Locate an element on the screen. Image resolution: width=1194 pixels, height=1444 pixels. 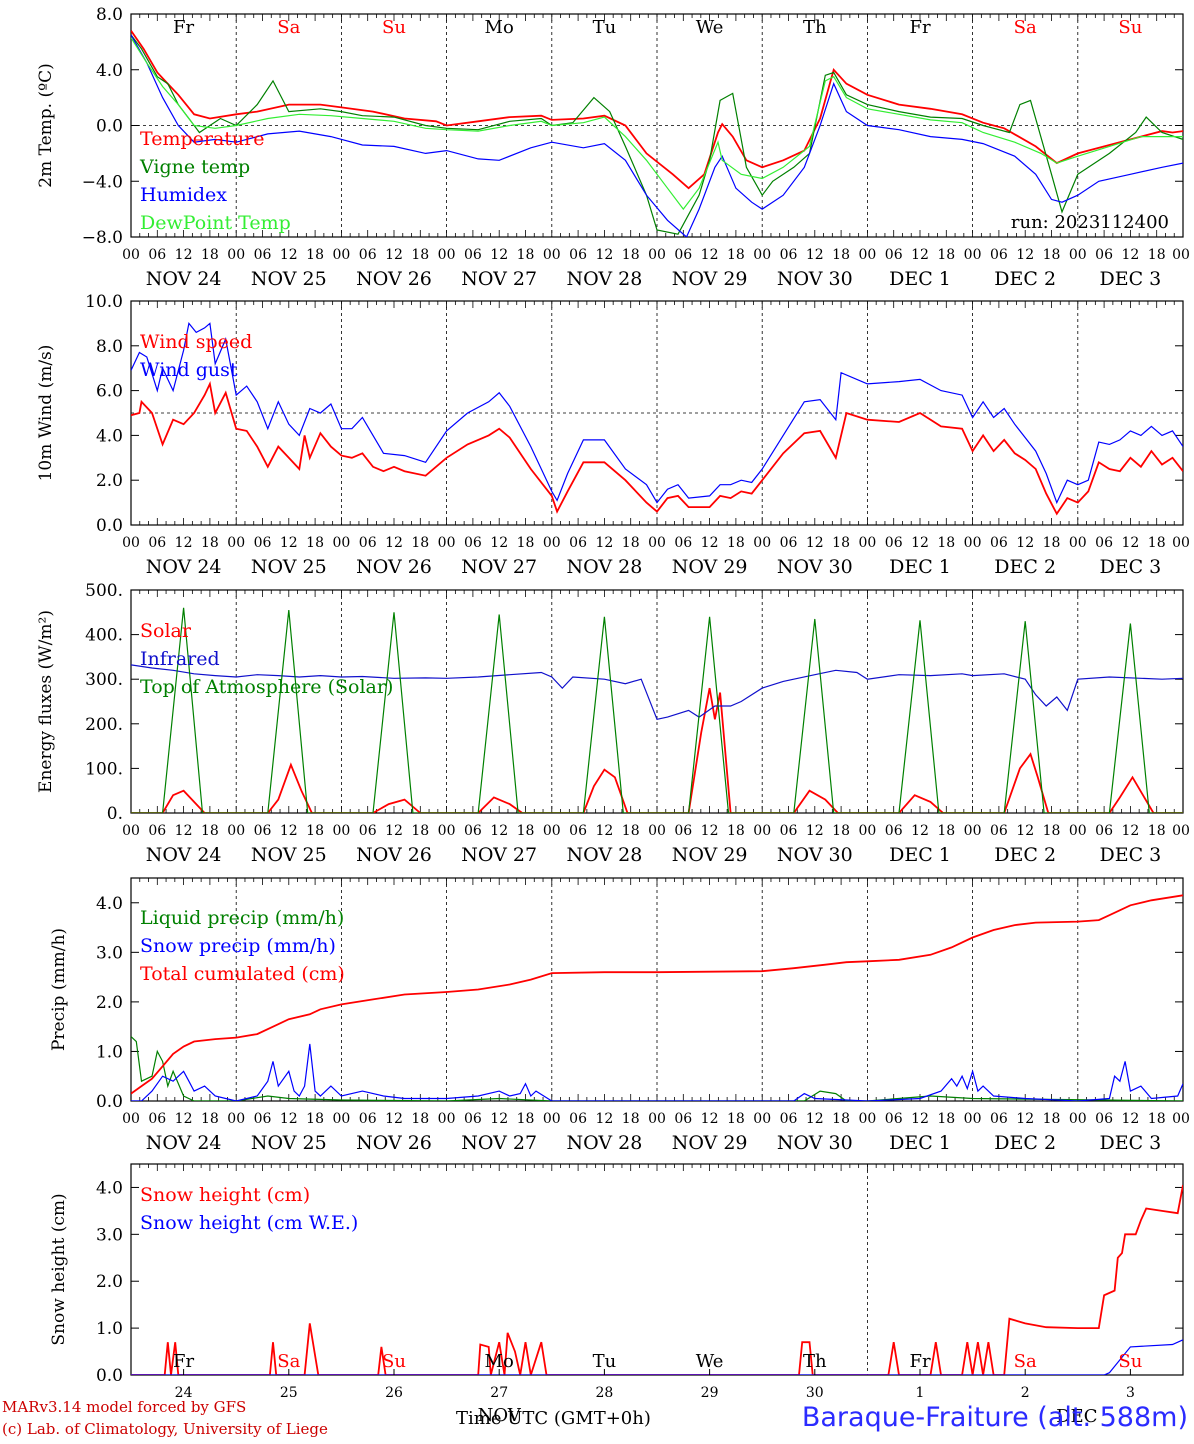
date-label: NOV 25 is located at coordinates (289, 855).